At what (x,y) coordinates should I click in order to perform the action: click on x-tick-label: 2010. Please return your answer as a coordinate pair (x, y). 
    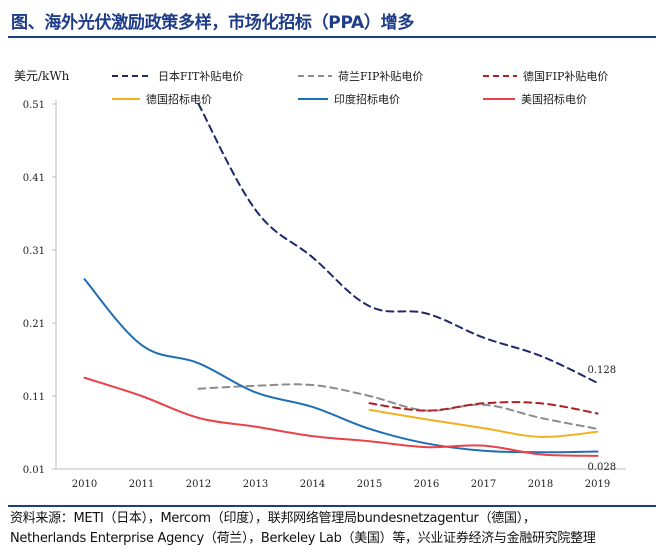
    Looking at the image, I should click on (84, 484).